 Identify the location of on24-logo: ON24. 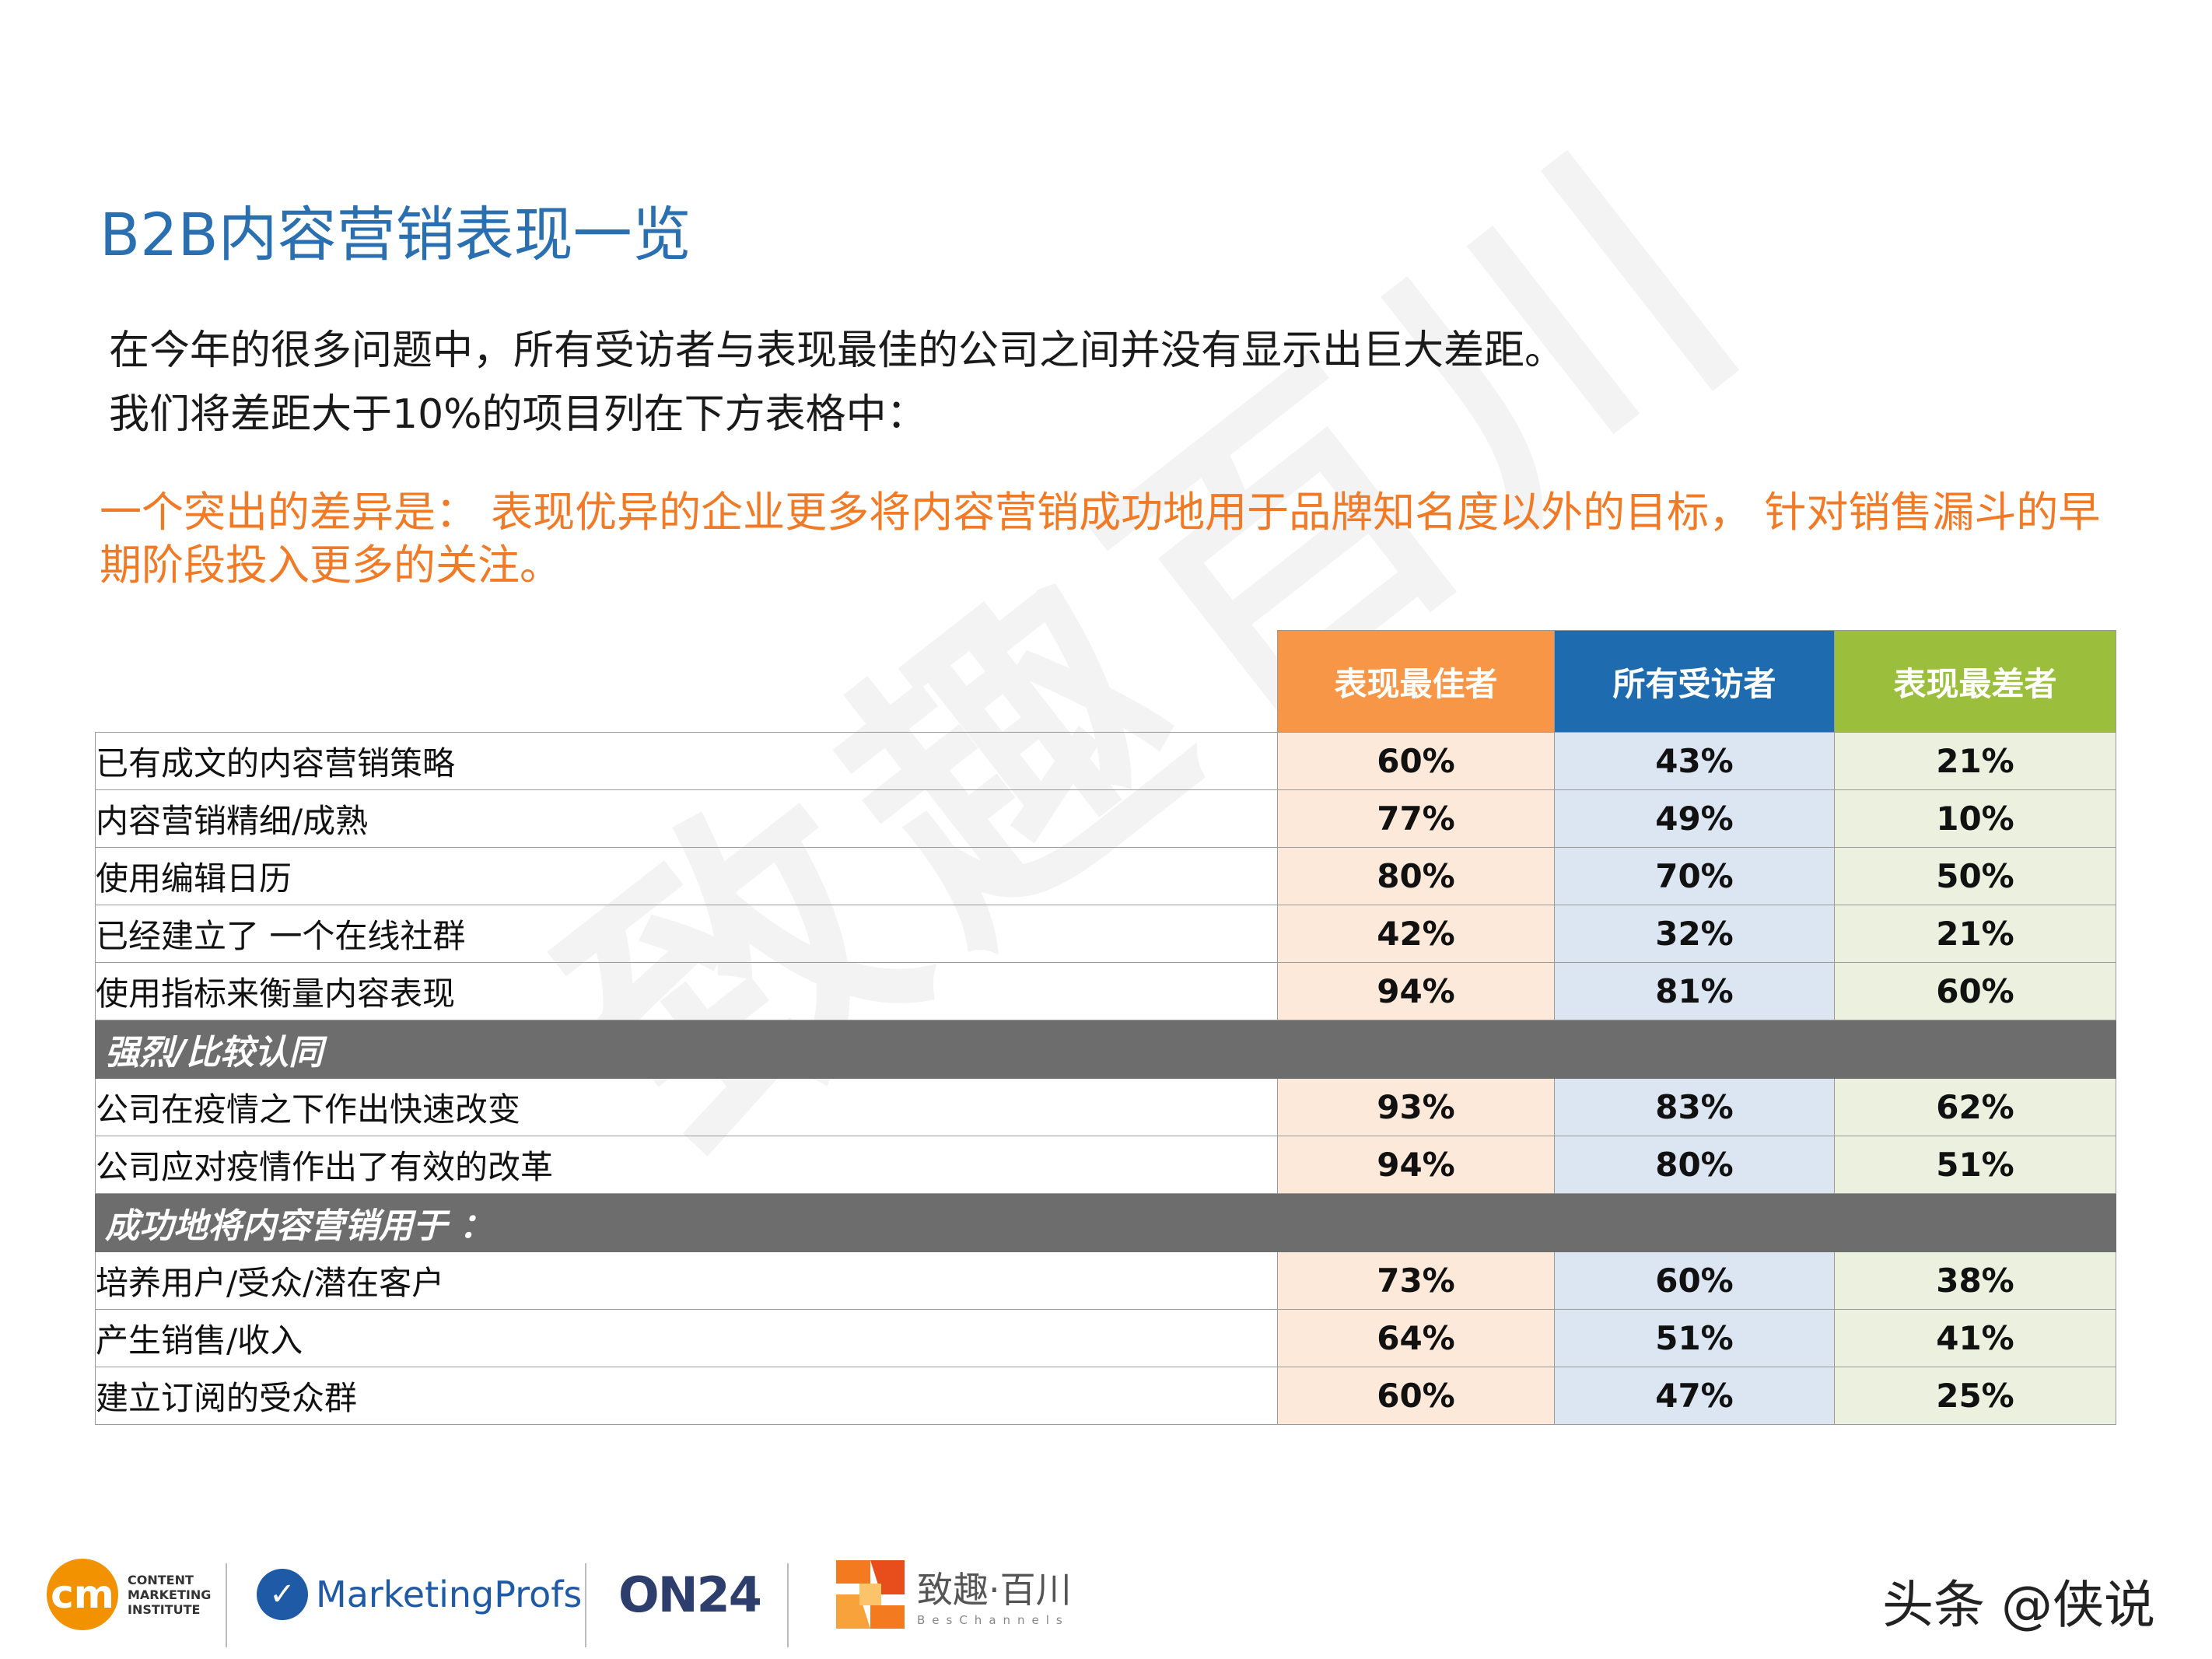
(690, 1595).